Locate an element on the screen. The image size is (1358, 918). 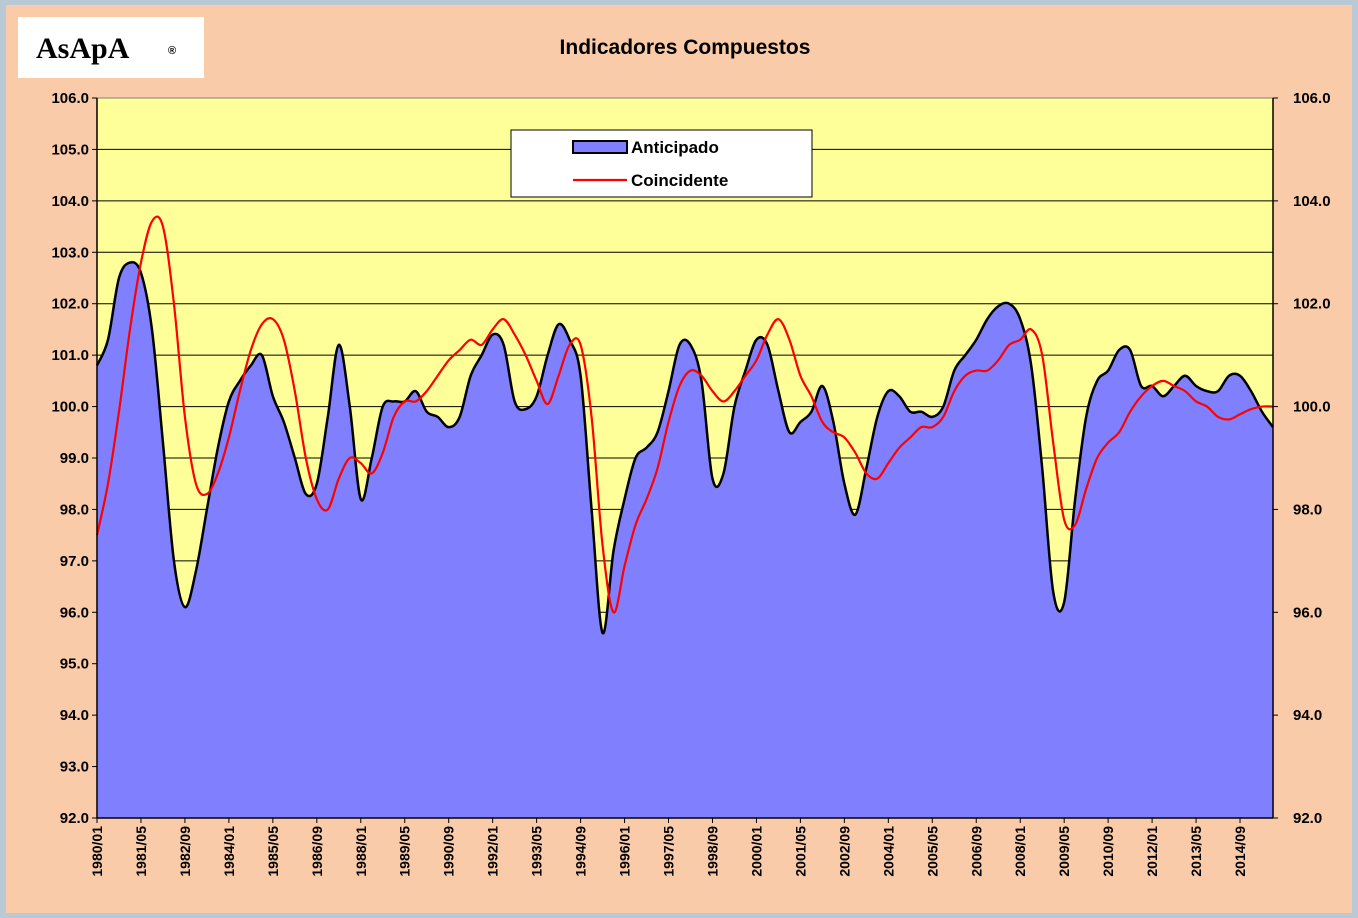
x-tick-label: 1981/05 is located at coordinates (141, 851).